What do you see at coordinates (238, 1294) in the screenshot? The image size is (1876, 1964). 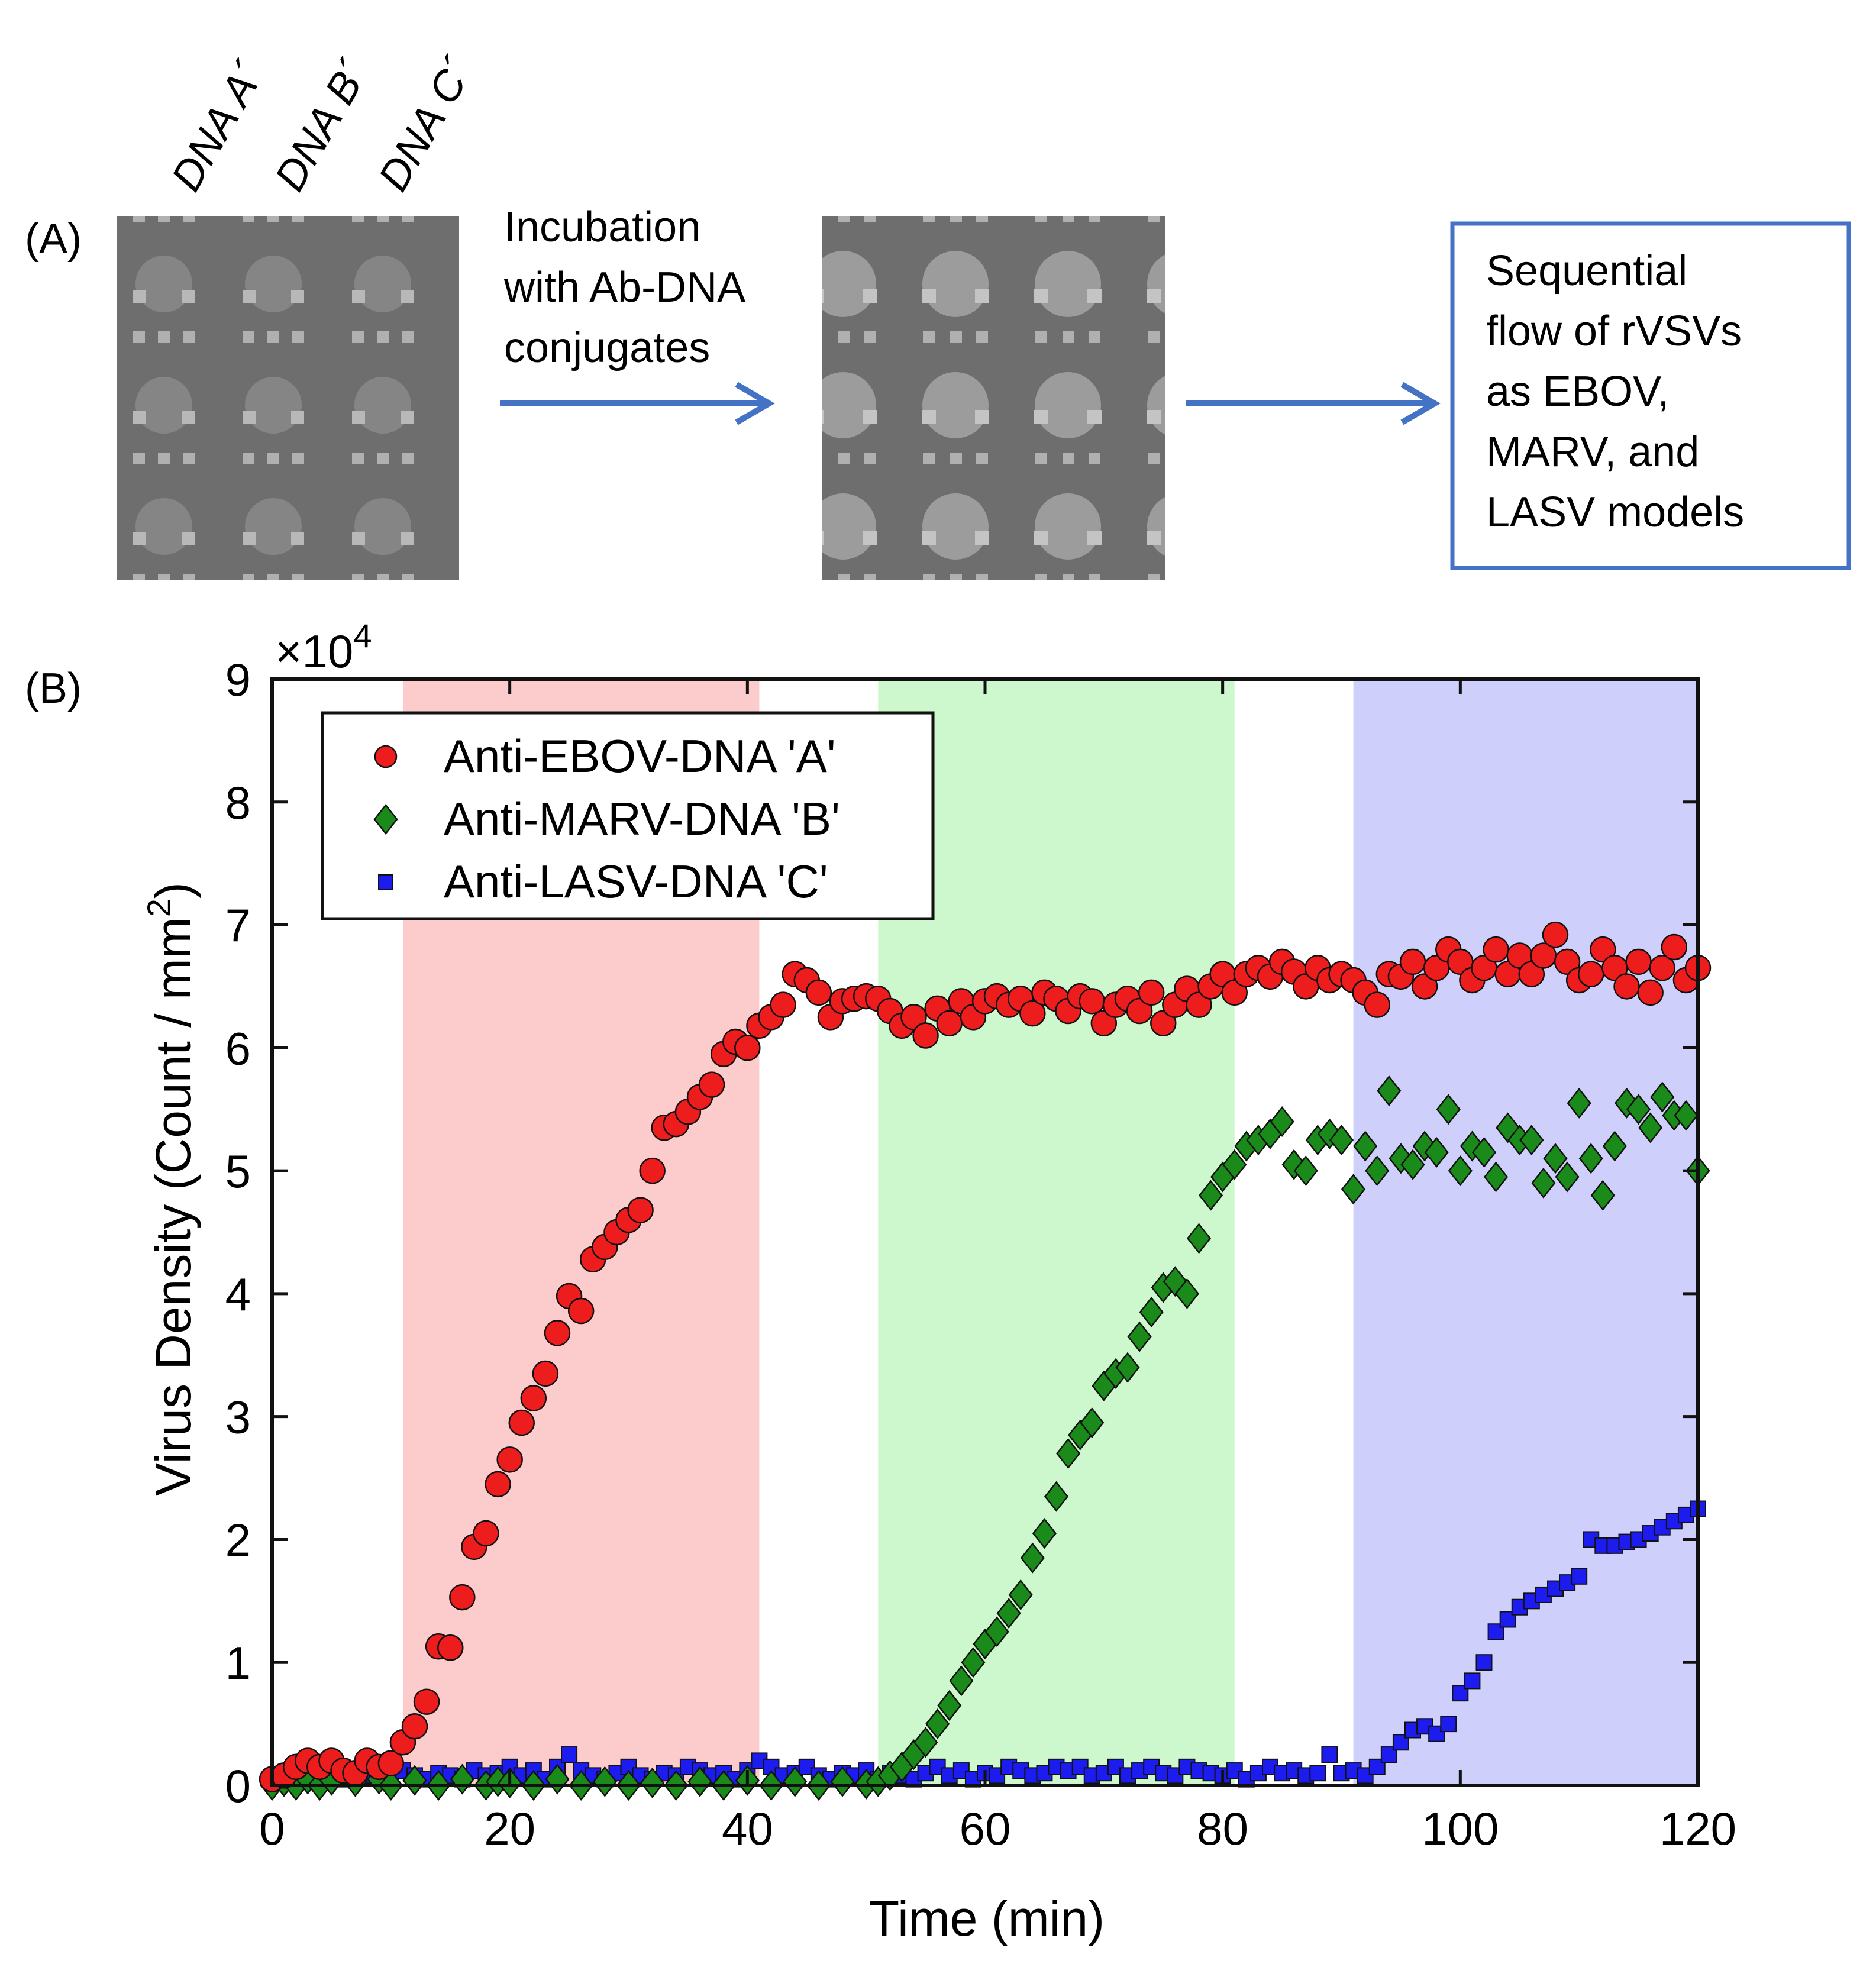 I see `y-tick-label: 4` at bounding box center [238, 1294].